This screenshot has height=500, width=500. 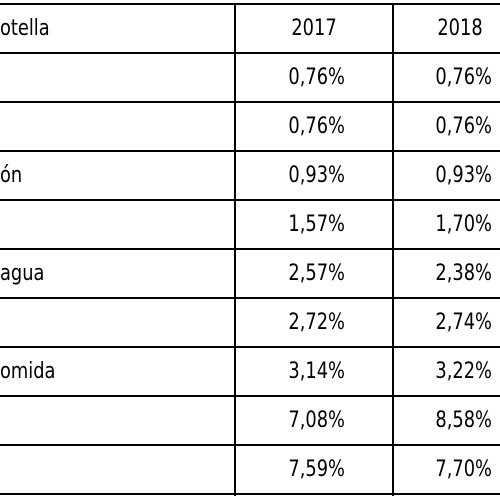 I want to click on value-cell: 2,74%, so click(x=463, y=322).